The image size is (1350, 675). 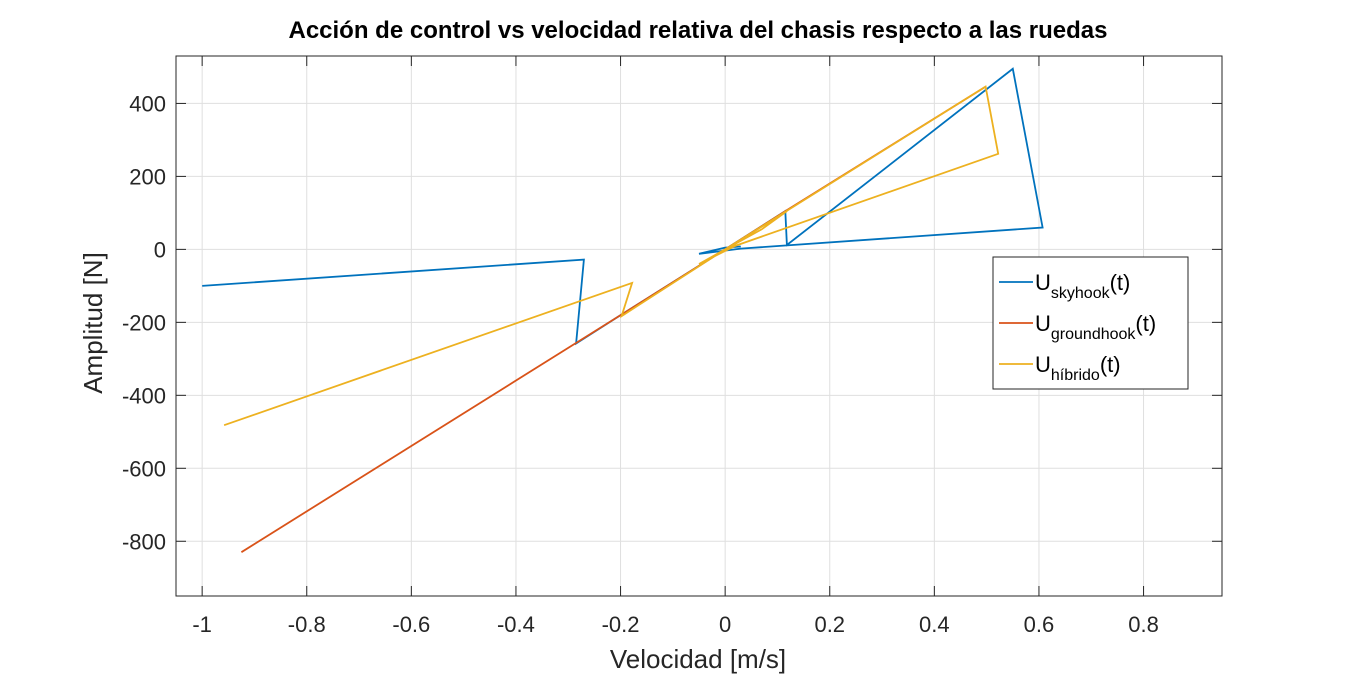 I want to click on x-tick-label: 0, so click(x=725, y=624).